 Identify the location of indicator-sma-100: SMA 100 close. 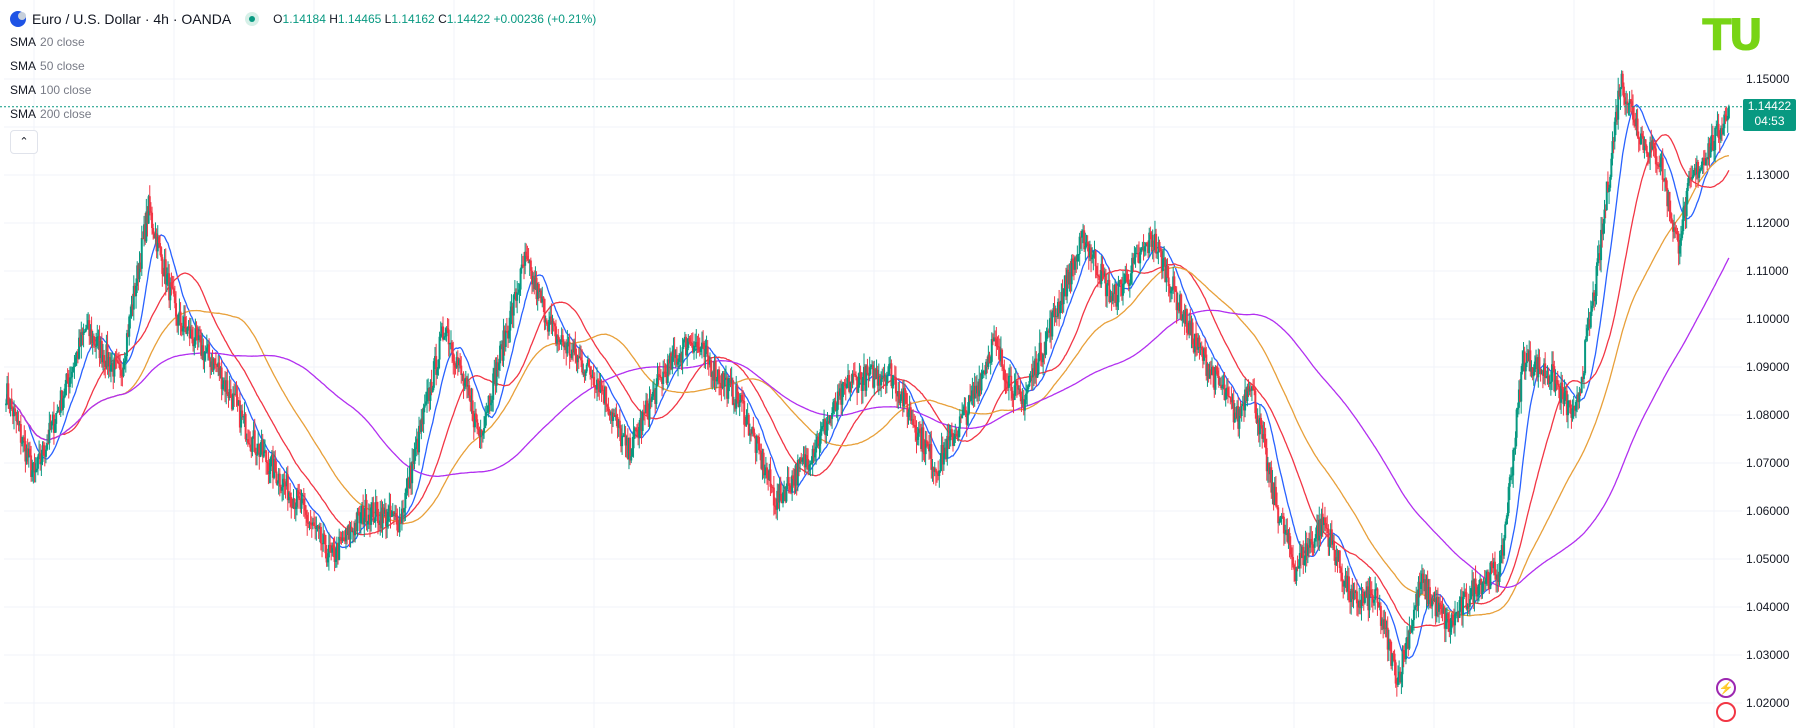
(303, 90).